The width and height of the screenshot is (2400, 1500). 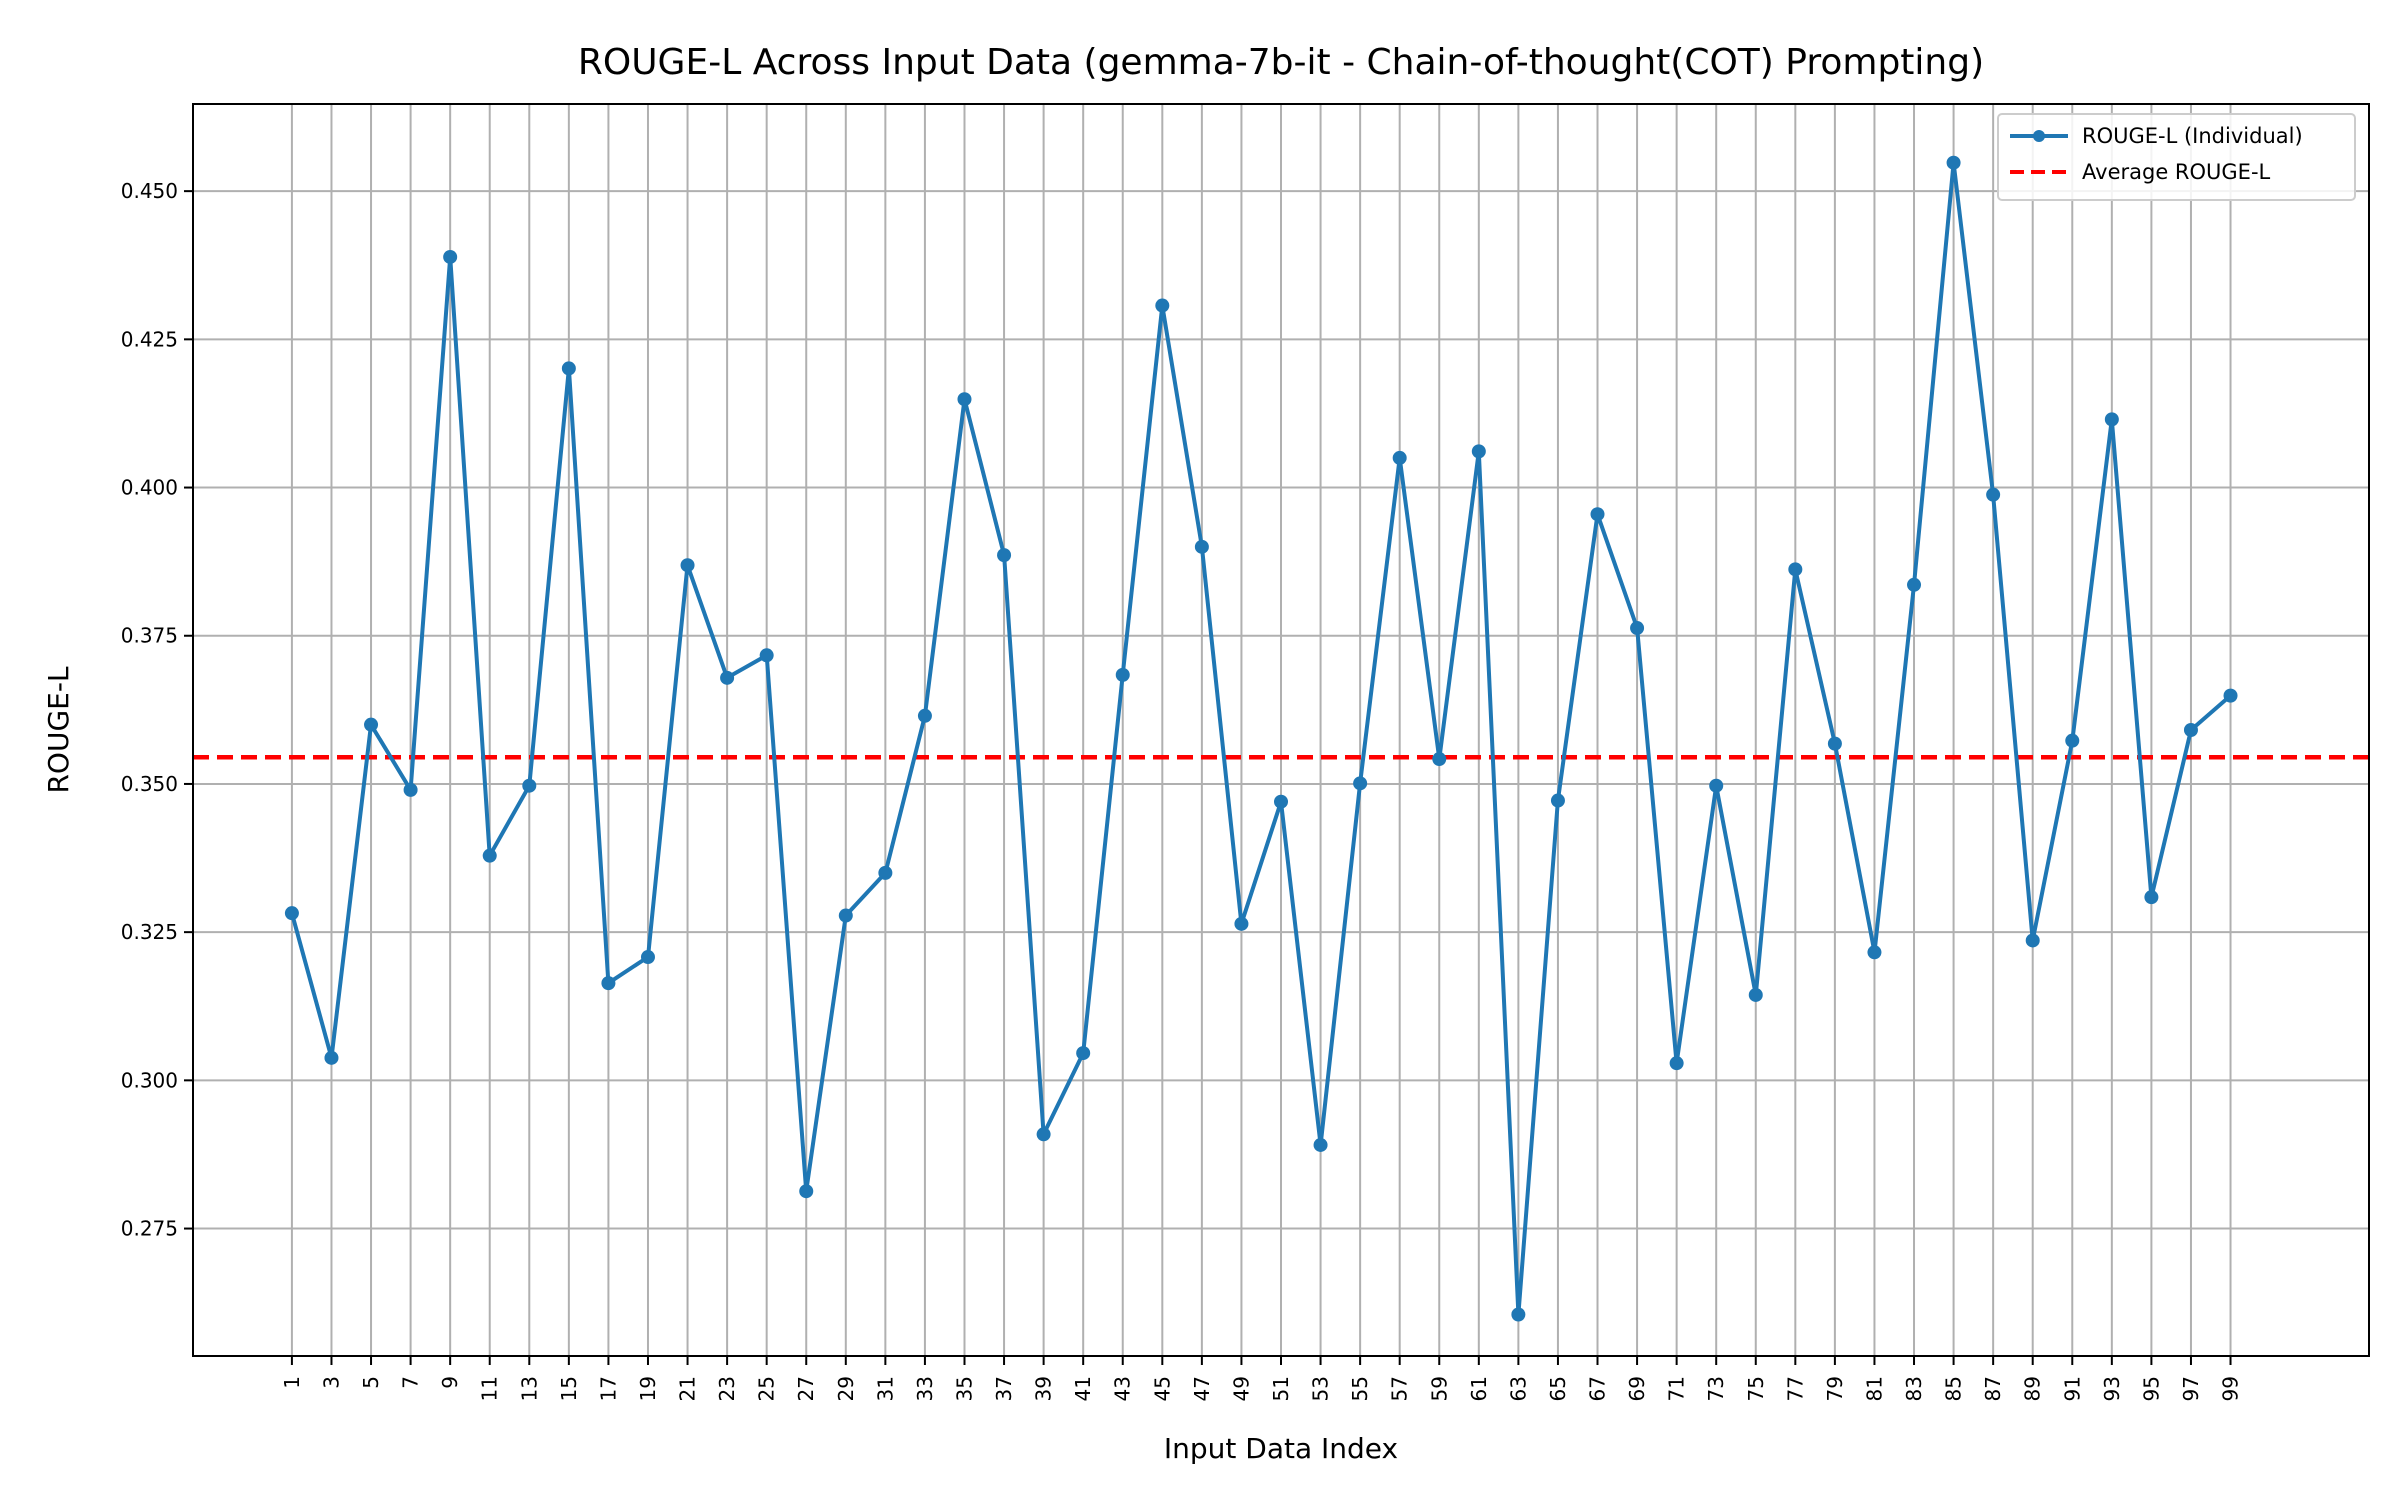 I want to click on x-tick-label: 83, so click(x=1914, y=1388).